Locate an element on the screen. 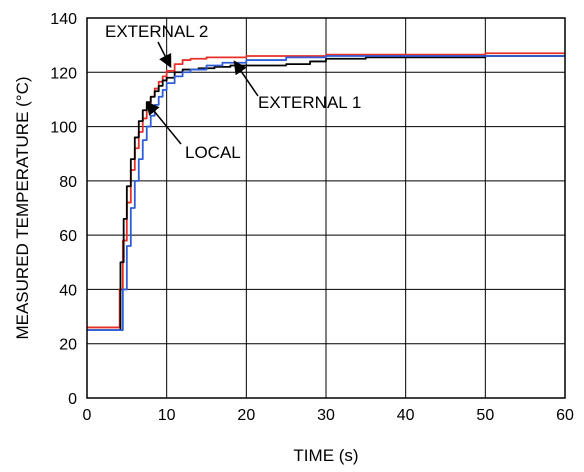 Image resolution: width=584 pixels, height=472 pixels. y-tick-label: 100 is located at coordinates (63, 128).